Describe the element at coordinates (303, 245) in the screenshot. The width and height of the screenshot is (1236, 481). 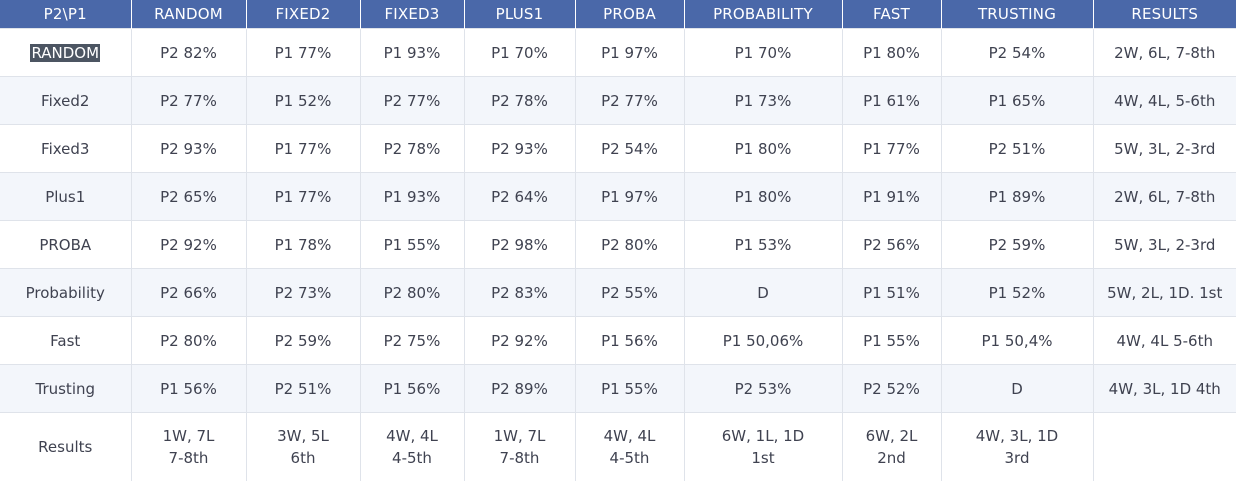
I see `table-cell: P1 78%` at that location.